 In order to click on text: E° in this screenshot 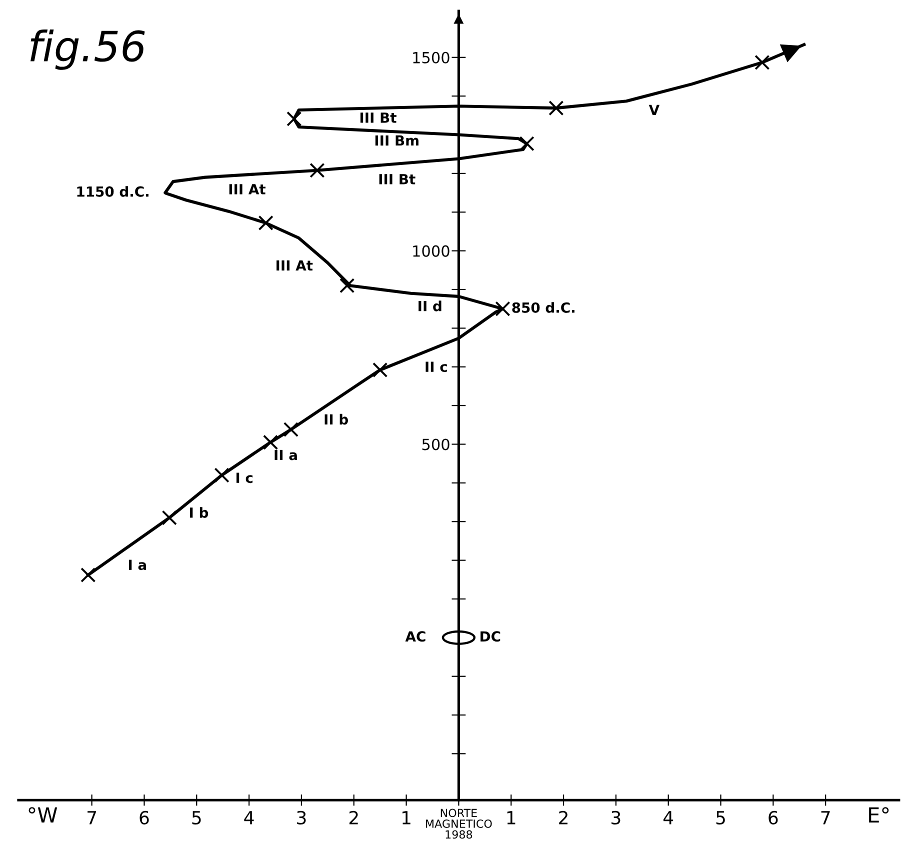, I will do `click(879, 815)`.